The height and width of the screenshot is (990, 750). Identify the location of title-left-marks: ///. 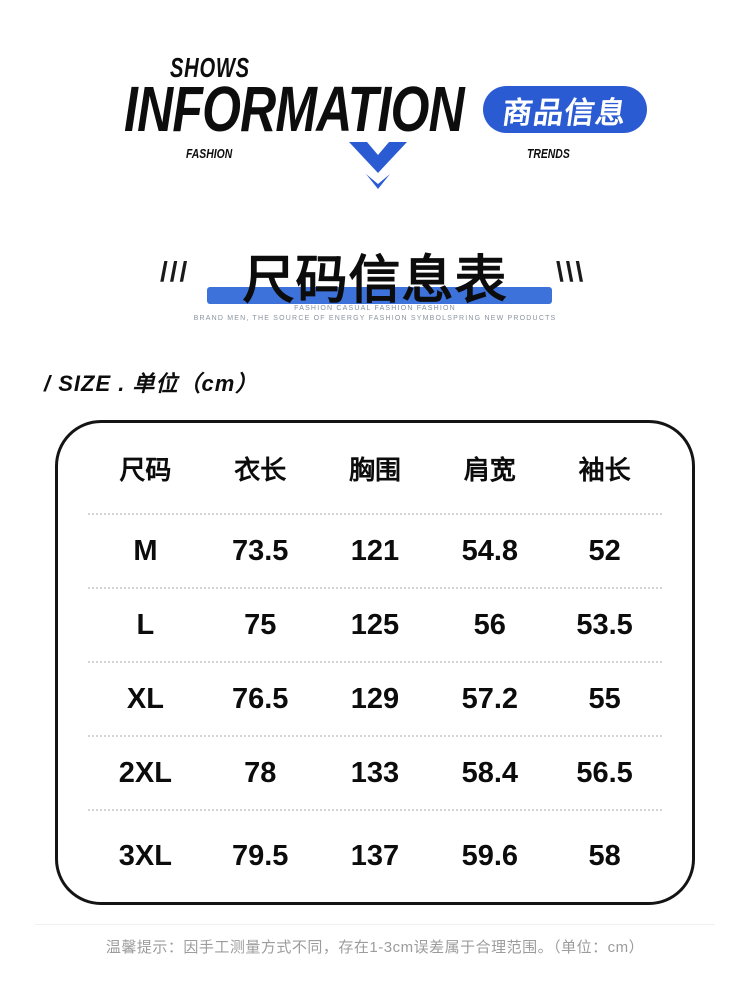
(175, 271).